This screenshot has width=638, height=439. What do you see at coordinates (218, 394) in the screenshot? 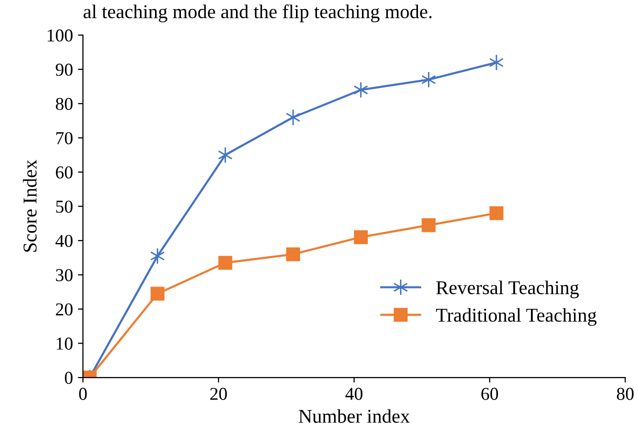
I see `x-tick-label: 20` at bounding box center [218, 394].